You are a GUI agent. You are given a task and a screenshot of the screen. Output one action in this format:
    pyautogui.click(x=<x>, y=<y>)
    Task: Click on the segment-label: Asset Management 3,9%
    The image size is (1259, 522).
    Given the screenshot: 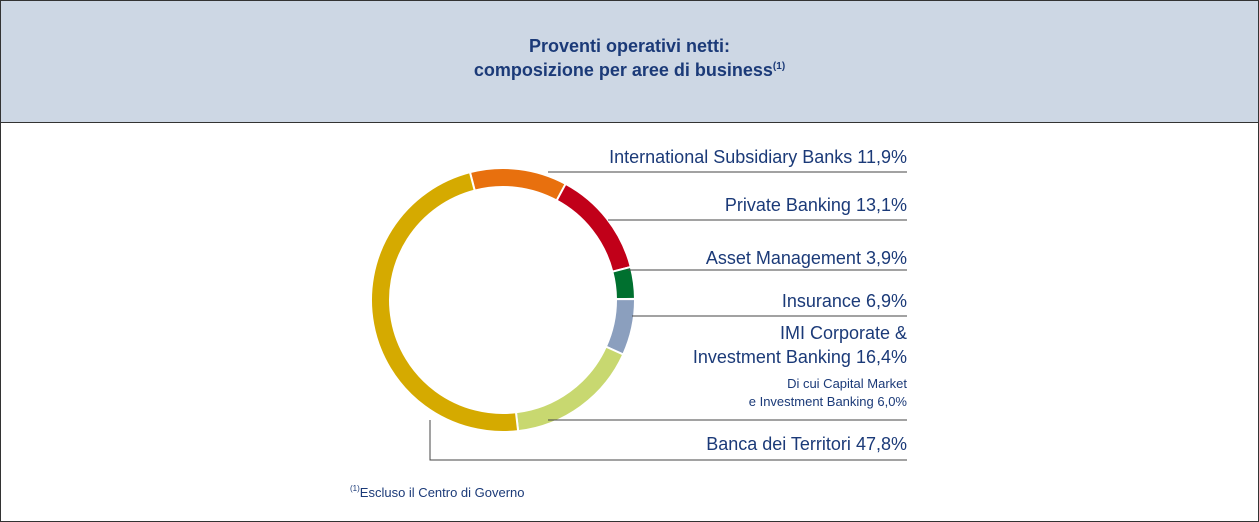 What is the action you would take?
    pyautogui.click(x=806, y=258)
    